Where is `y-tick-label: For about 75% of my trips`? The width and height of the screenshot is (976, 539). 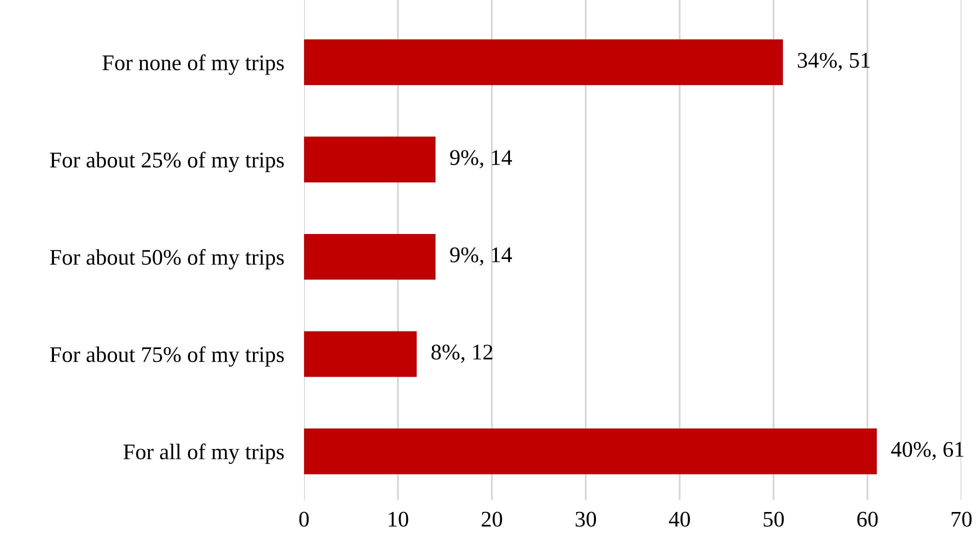 y-tick-label: For about 75% of my trips is located at coordinates (167, 356).